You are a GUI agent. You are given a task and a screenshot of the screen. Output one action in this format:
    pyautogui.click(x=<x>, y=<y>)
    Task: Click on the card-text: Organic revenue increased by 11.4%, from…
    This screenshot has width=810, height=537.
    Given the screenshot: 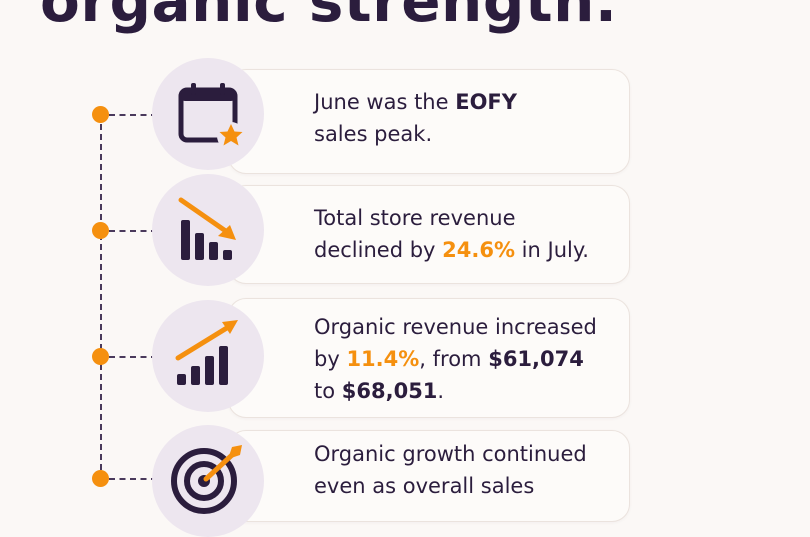 What is the action you would take?
    pyautogui.click(x=455, y=359)
    